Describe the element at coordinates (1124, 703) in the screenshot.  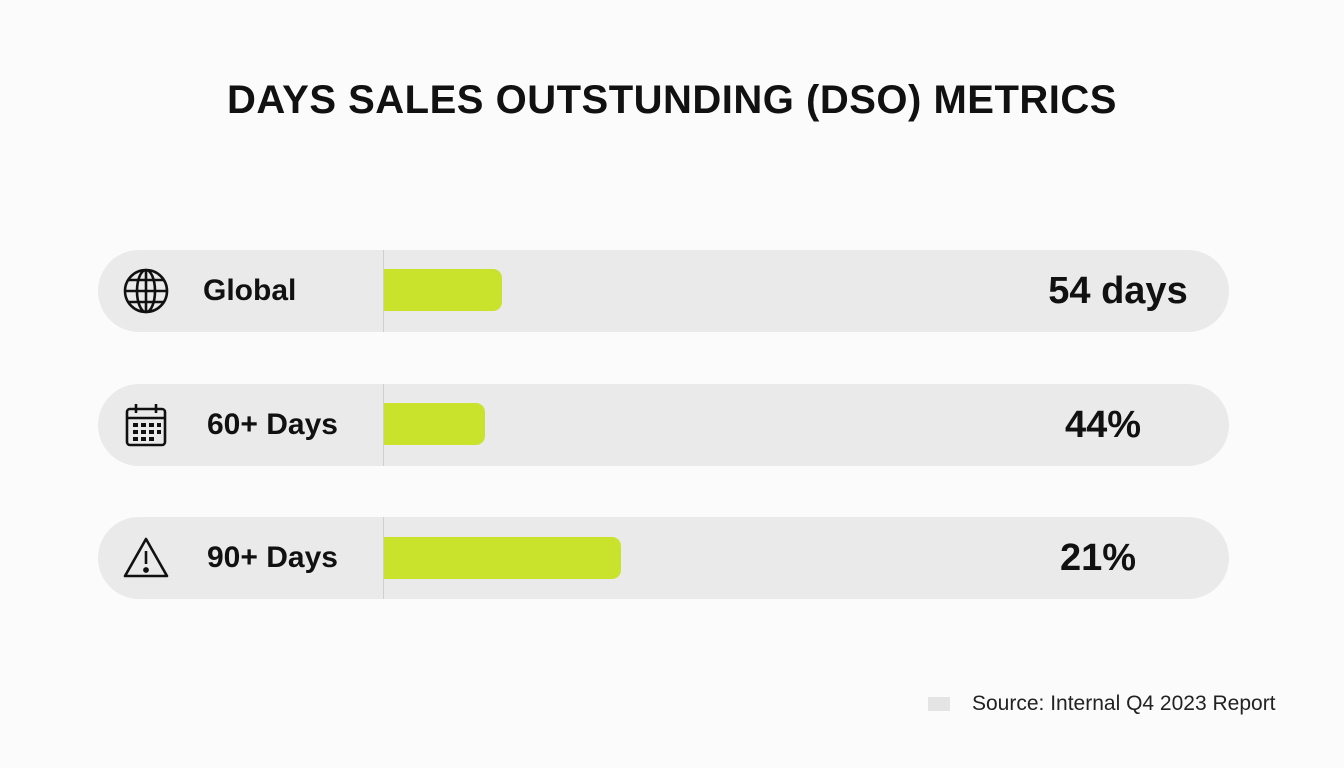
I see `source-text: Source: Internal Q4 2023 Report` at that location.